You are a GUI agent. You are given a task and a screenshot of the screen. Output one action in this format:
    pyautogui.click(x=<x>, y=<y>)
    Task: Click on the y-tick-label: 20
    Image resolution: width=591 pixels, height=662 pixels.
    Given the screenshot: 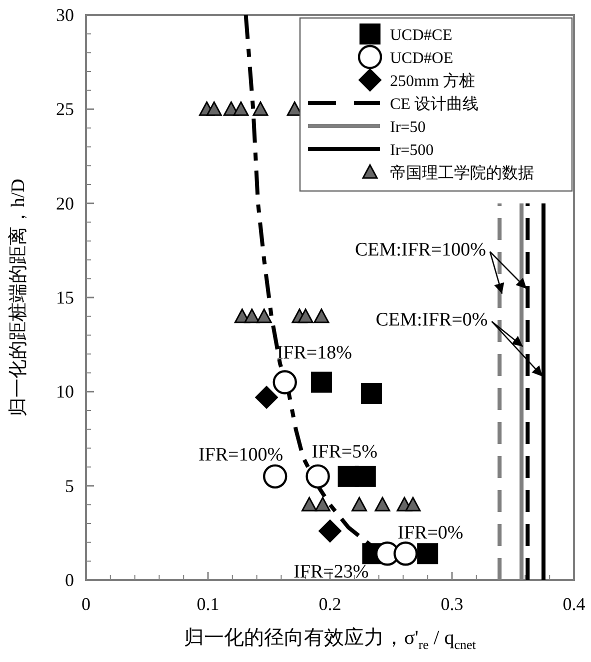 What is the action you would take?
    pyautogui.click(x=65, y=203)
    